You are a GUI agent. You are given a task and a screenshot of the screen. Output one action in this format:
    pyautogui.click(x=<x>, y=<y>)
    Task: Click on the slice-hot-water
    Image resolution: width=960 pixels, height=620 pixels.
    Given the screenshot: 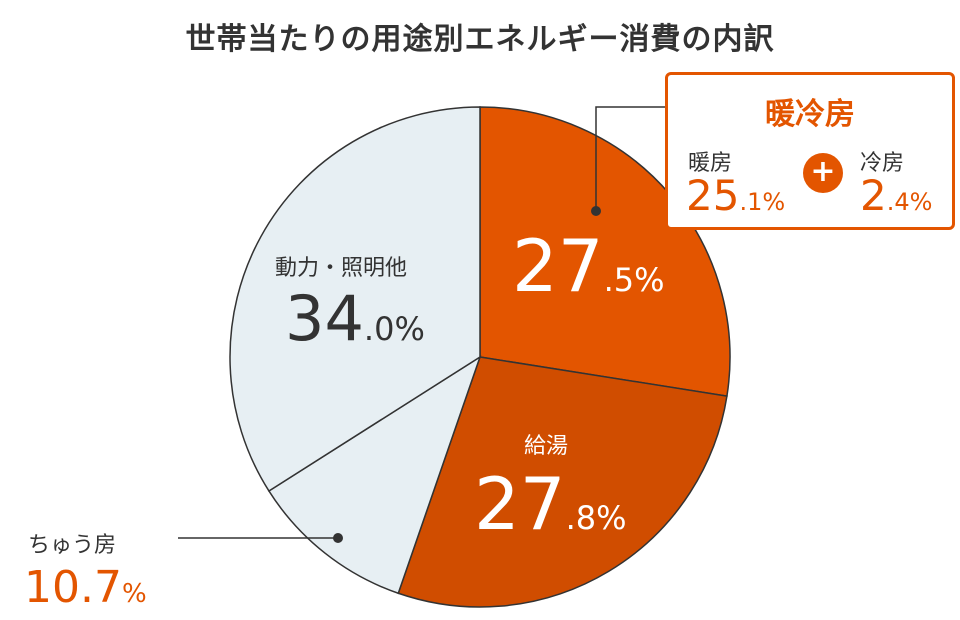 What is the action you would take?
    pyautogui.click(x=562, y=482)
    